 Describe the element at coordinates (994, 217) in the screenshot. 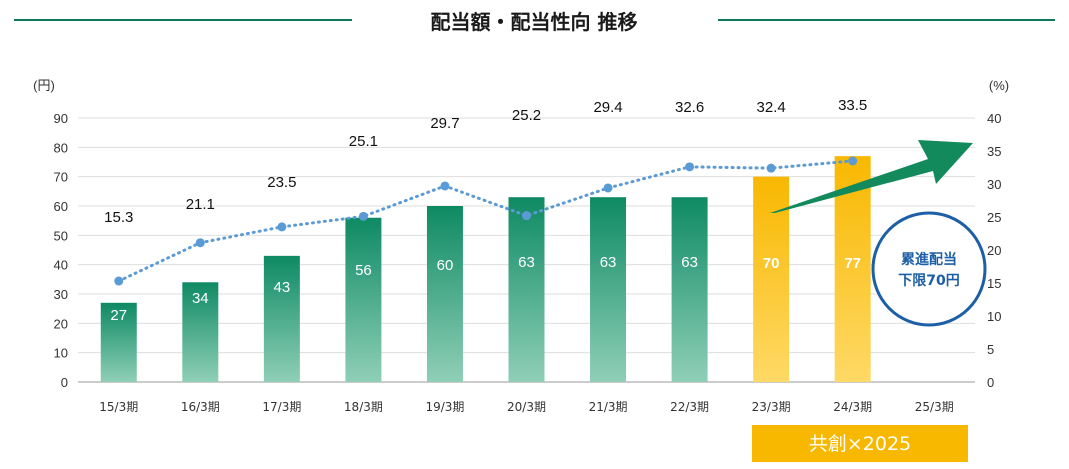

I see `y-right-tick-label: 25` at that location.